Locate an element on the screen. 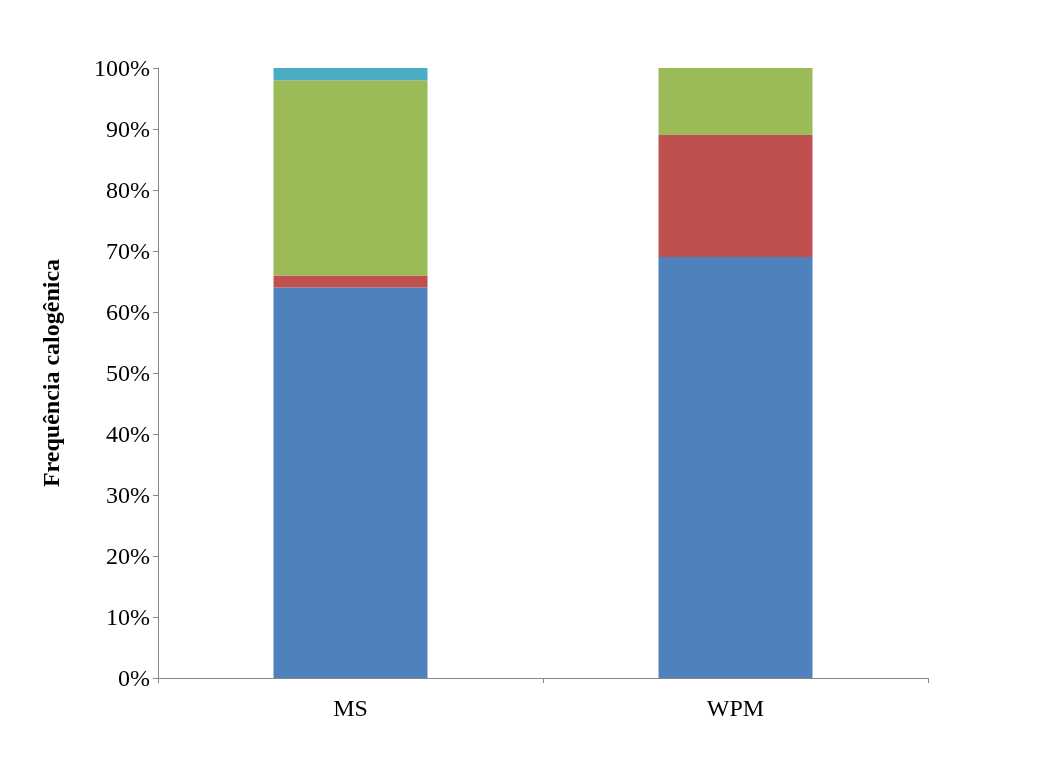 The width and height of the screenshot is (1057, 758). y-axis-title: Frequência calogênica is located at coordinates (51, 373).